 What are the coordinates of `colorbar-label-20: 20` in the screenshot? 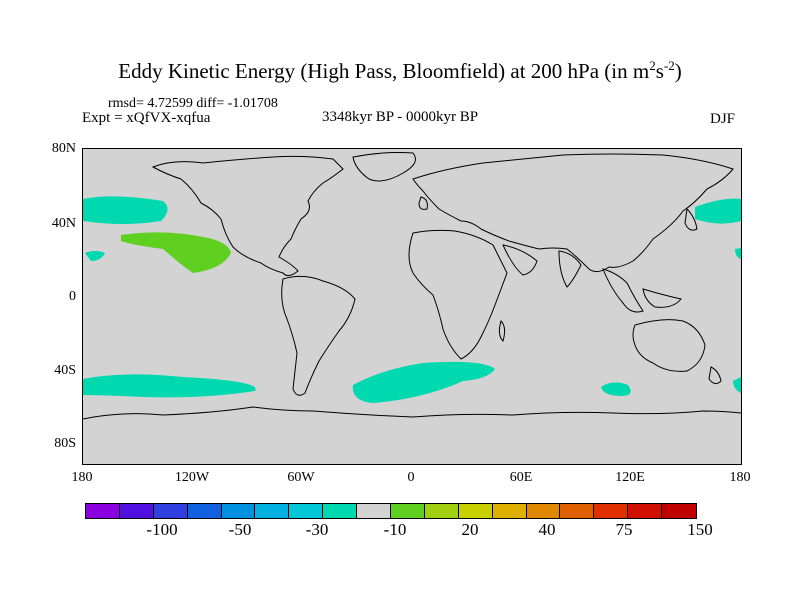 It's located at (470, 529).